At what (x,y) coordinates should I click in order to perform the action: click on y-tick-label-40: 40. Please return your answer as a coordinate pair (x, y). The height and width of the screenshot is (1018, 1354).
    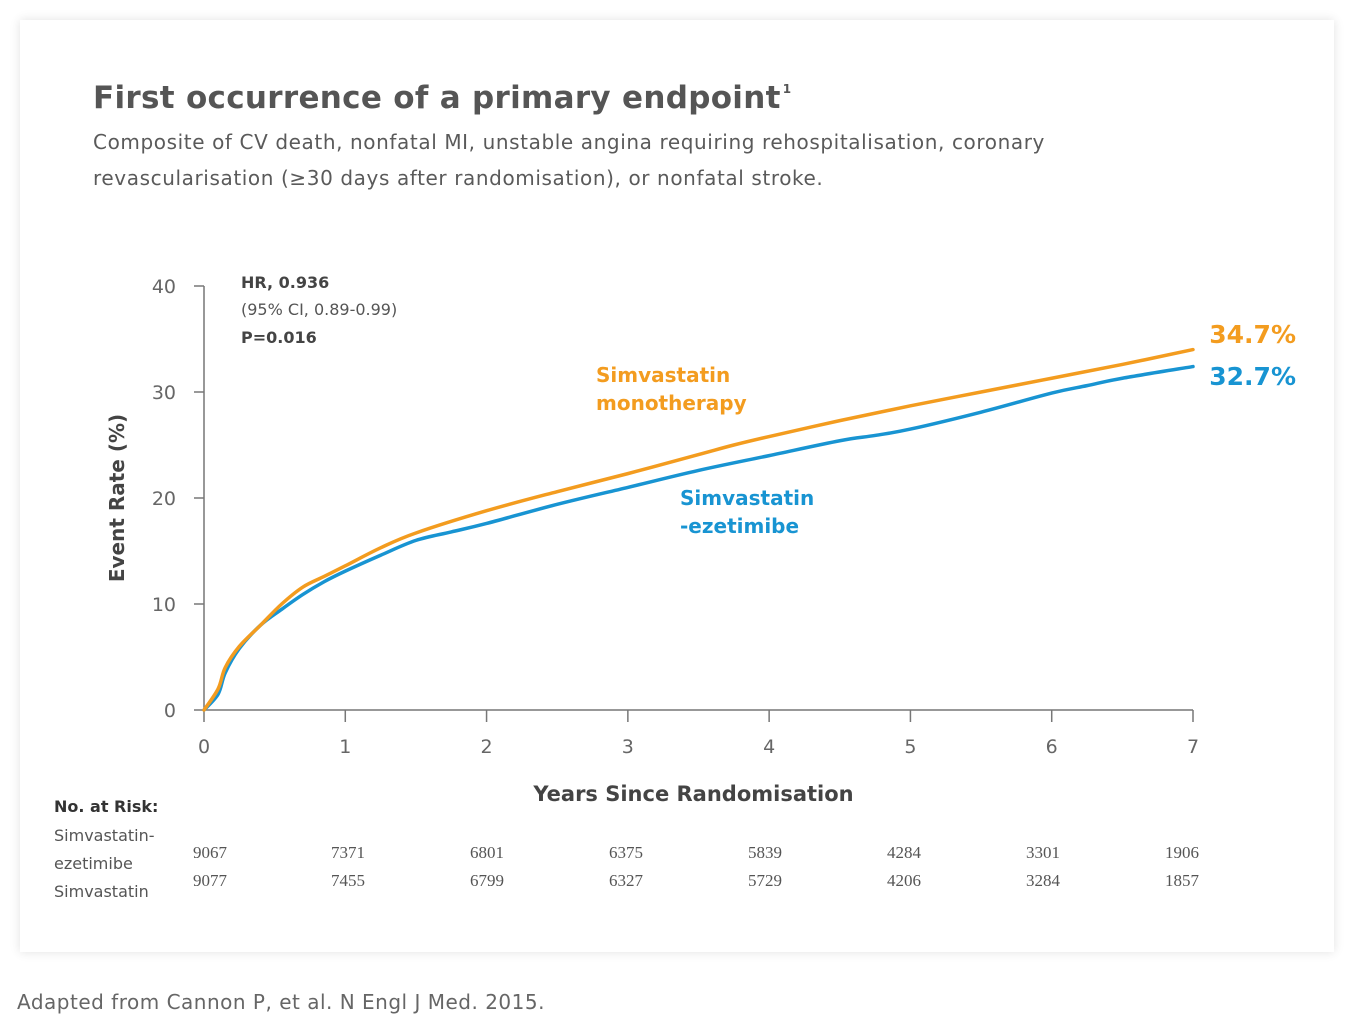
    Looking at the image, I should click on (164, 287).